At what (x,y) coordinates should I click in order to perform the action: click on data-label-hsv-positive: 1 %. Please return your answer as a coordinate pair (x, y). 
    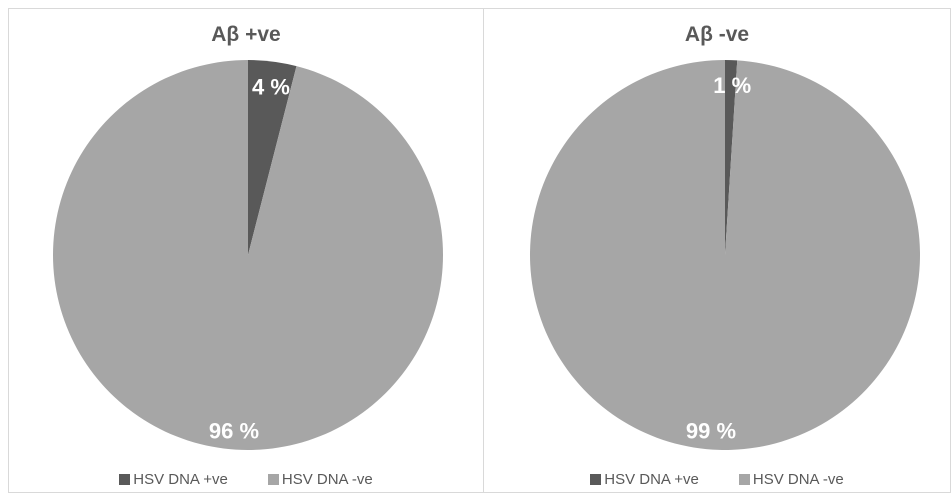
    Looking at the image, I should click on (732, 85).